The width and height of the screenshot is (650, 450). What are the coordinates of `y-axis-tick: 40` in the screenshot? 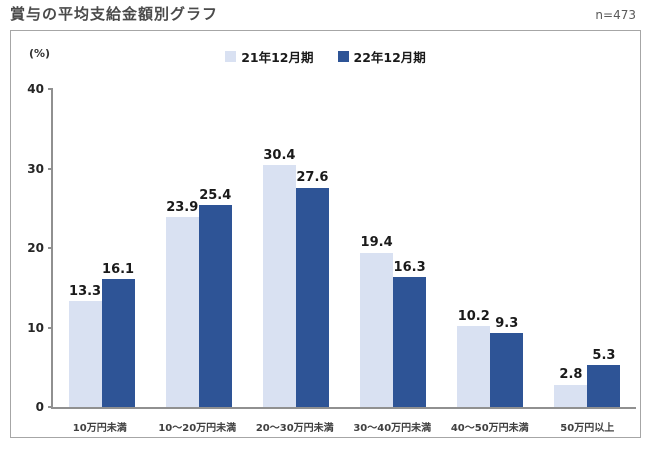 It's located at (35, 89).